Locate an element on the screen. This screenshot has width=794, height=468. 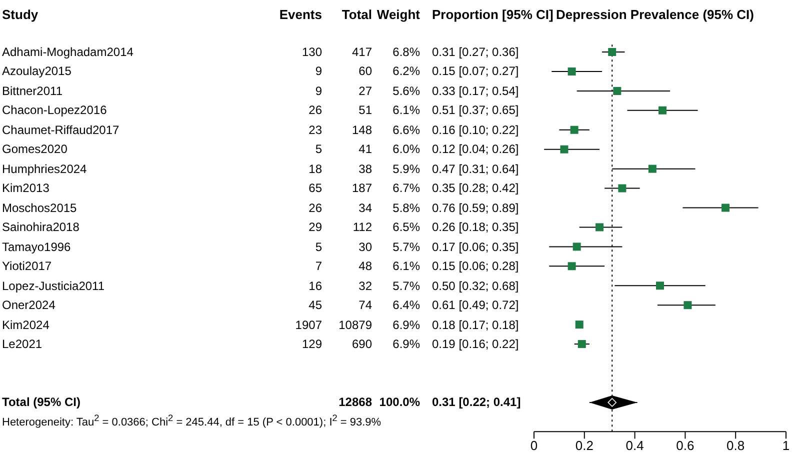
data-label: 6.6% is located at coordinates (406, 129).